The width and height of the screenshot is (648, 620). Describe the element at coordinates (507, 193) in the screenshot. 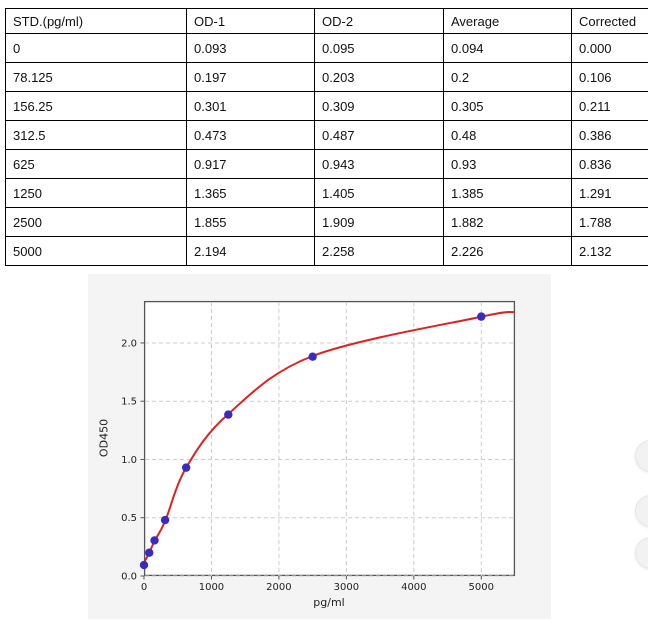

I see `table-cell-average: 1.385` at that location.